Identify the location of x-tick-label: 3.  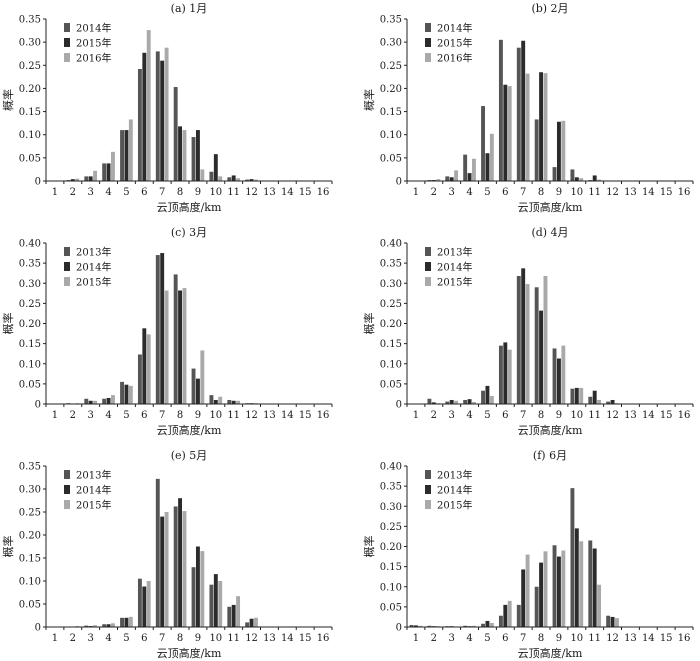
(91, 638).